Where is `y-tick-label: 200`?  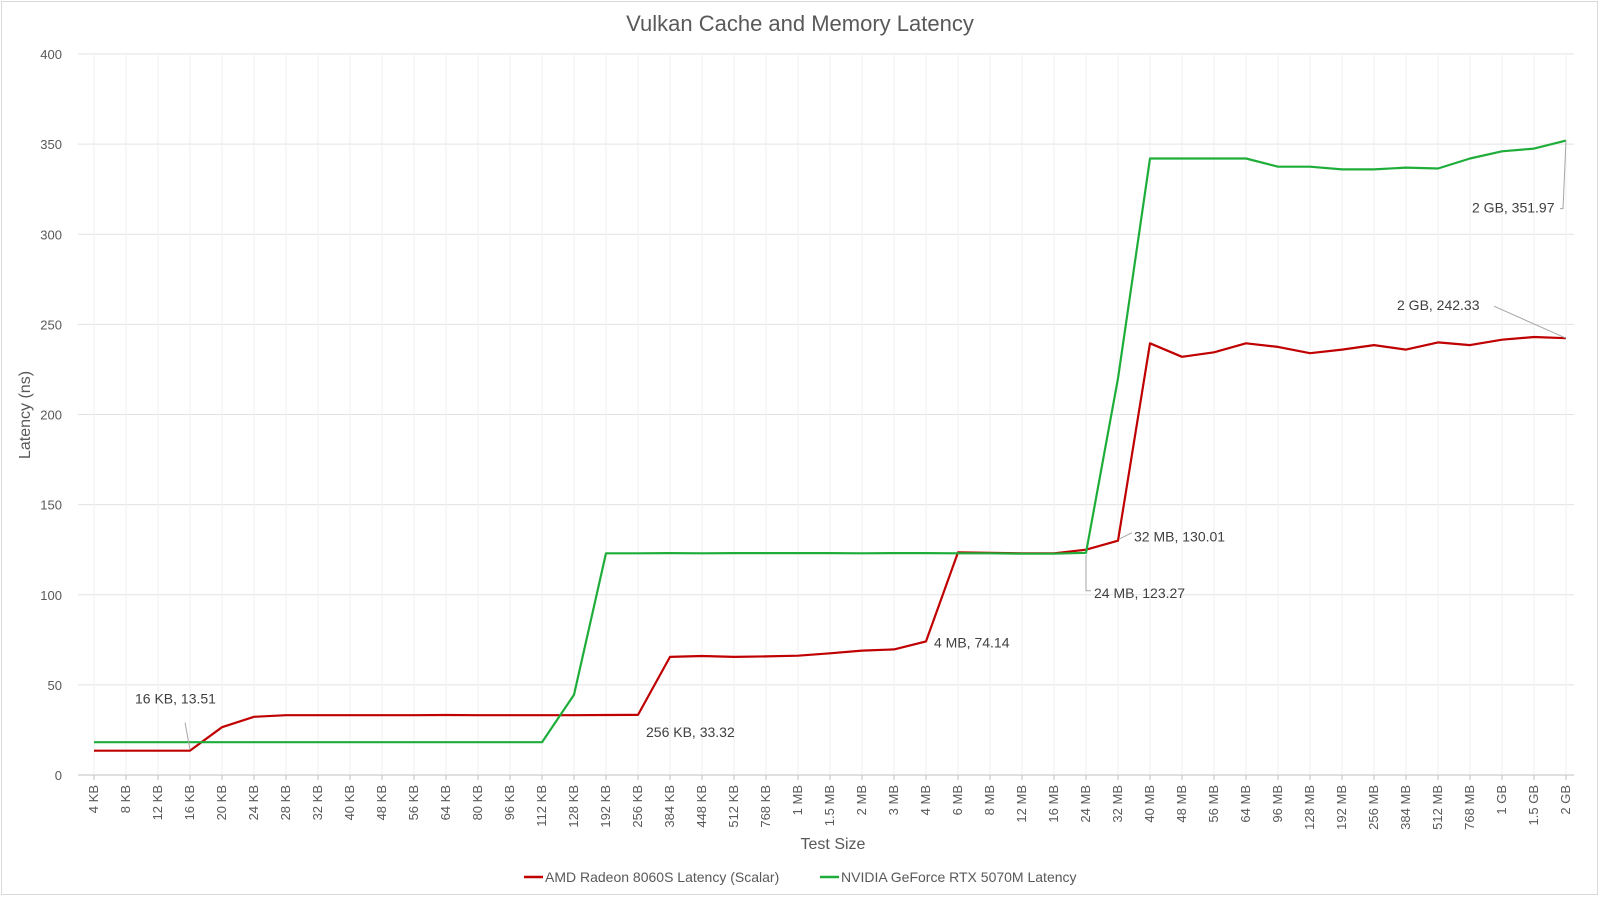
y-tick-label: 200 is located at coordinates (51, 415).